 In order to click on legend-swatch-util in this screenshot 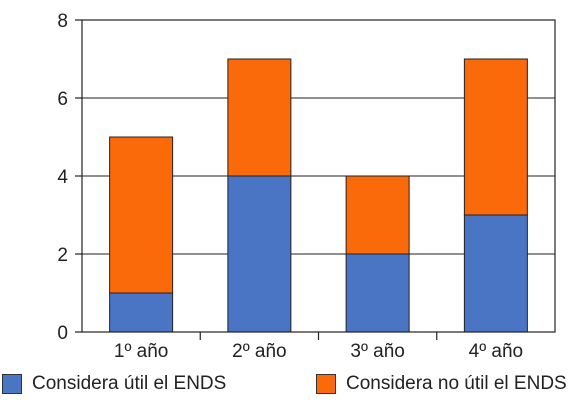, I will do `click(12, 384)`.